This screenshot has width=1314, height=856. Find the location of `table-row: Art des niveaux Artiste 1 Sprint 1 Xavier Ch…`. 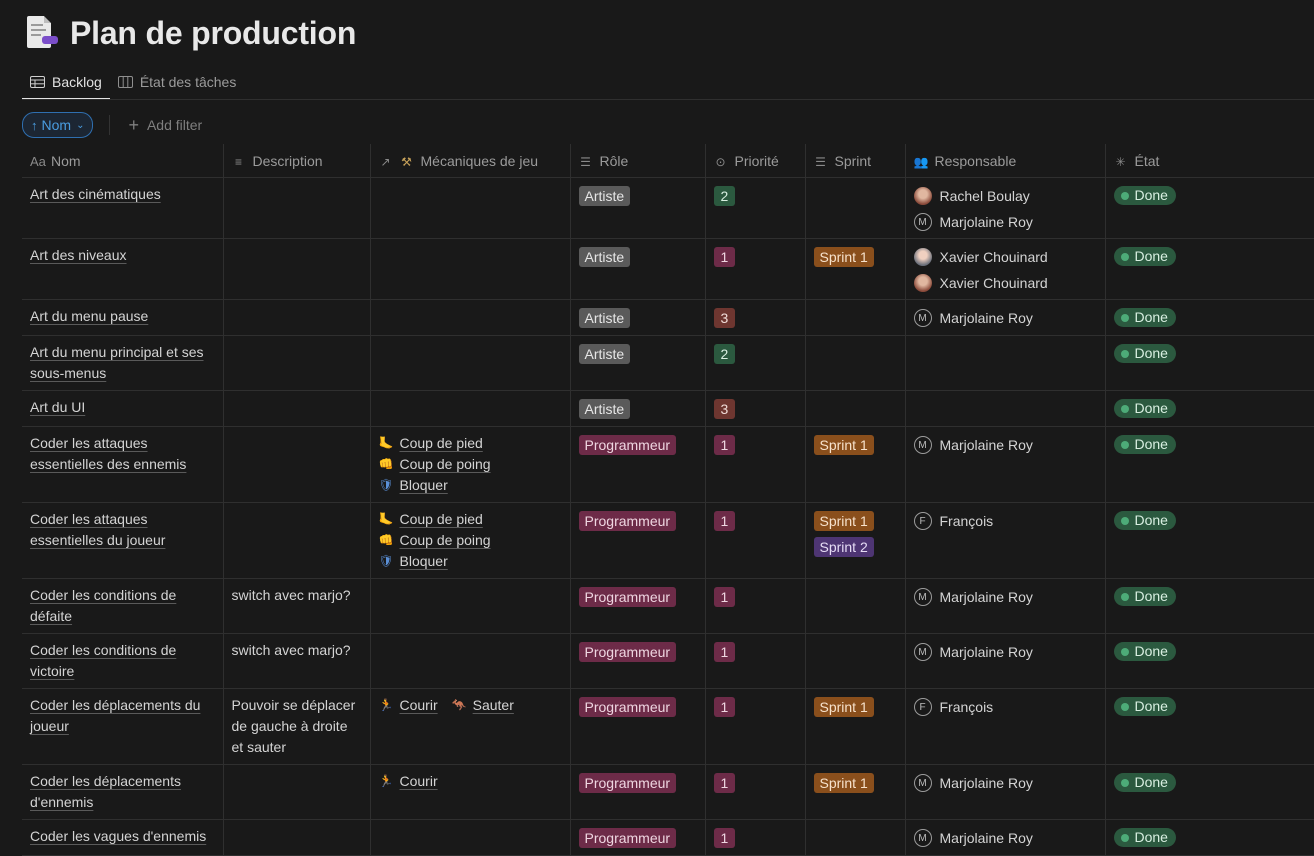

table-row: Art des niveaux Artiste 1 Sprint 1 Xavier Ch… is located at coordinates (668, 269).